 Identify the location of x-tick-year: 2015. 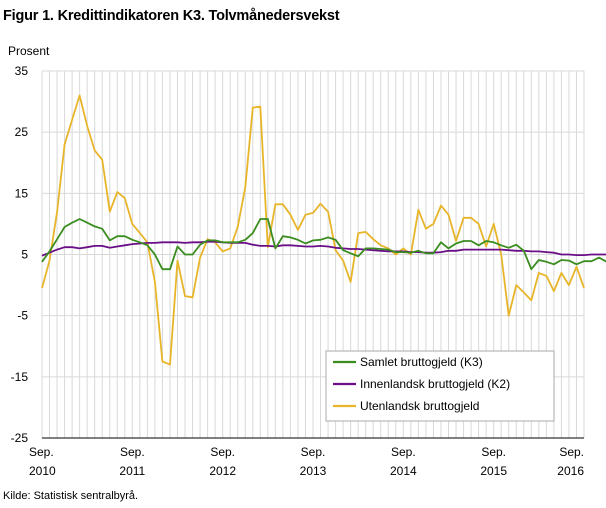
(493, 471).